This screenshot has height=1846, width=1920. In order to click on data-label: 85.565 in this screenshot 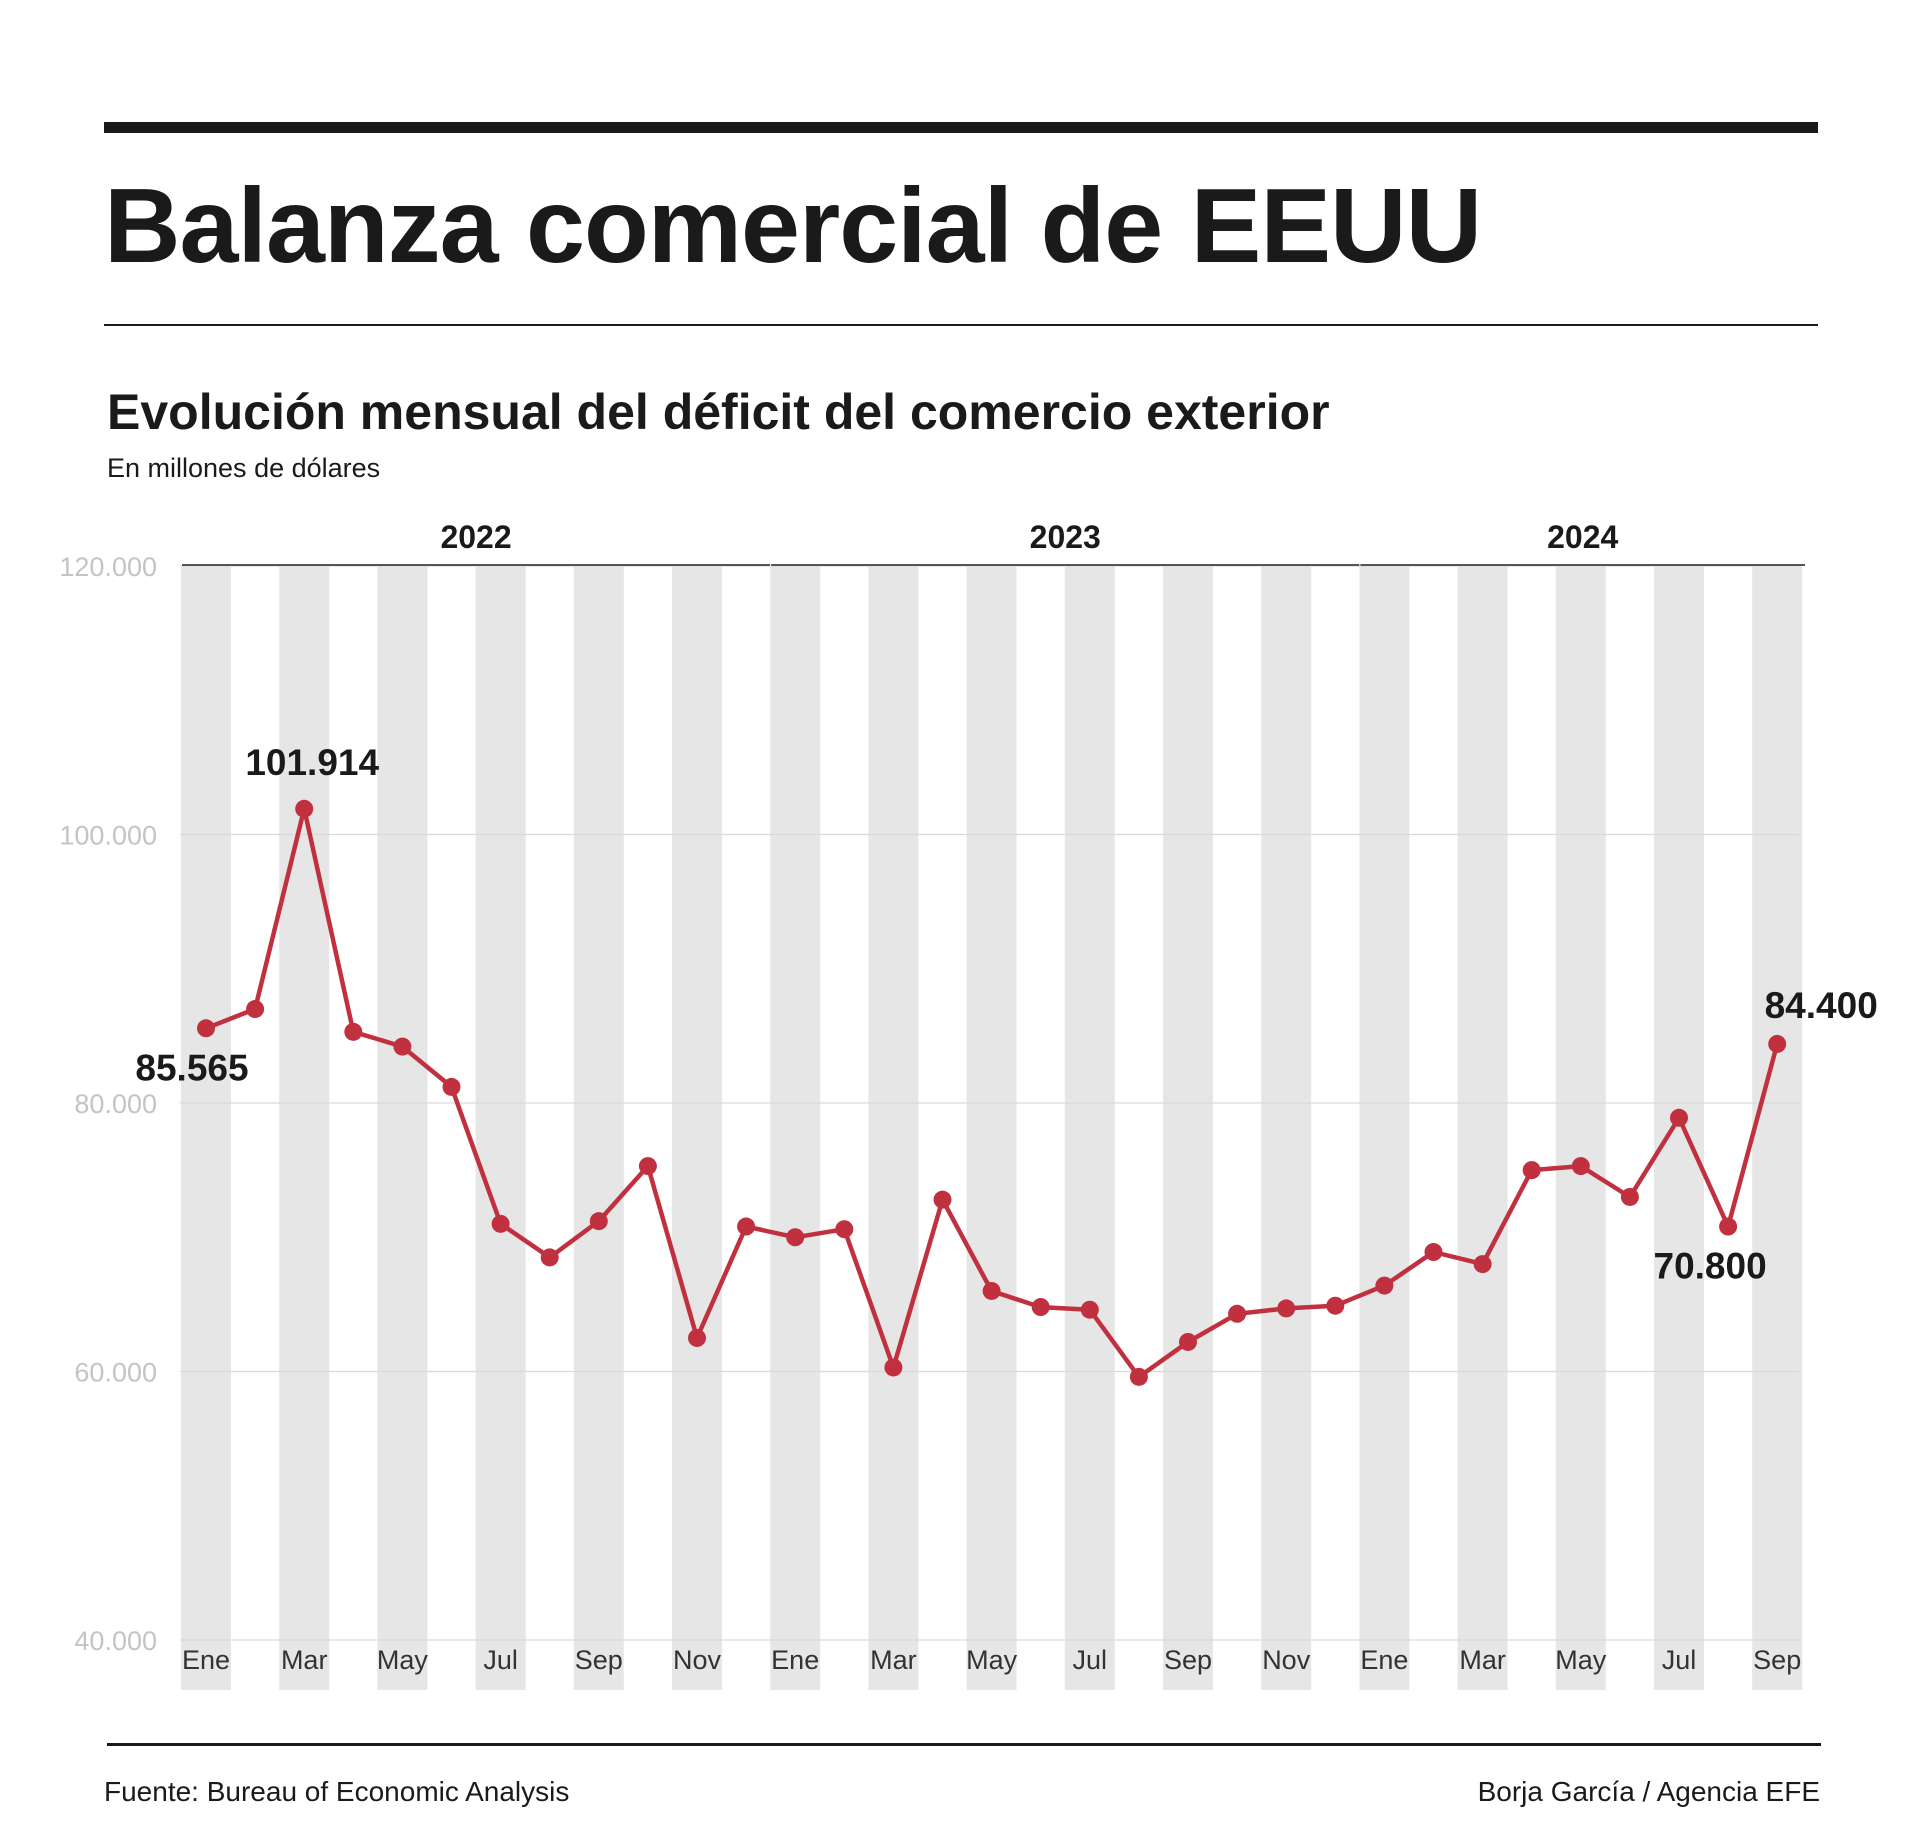, I will do `click(191, 1067)`.